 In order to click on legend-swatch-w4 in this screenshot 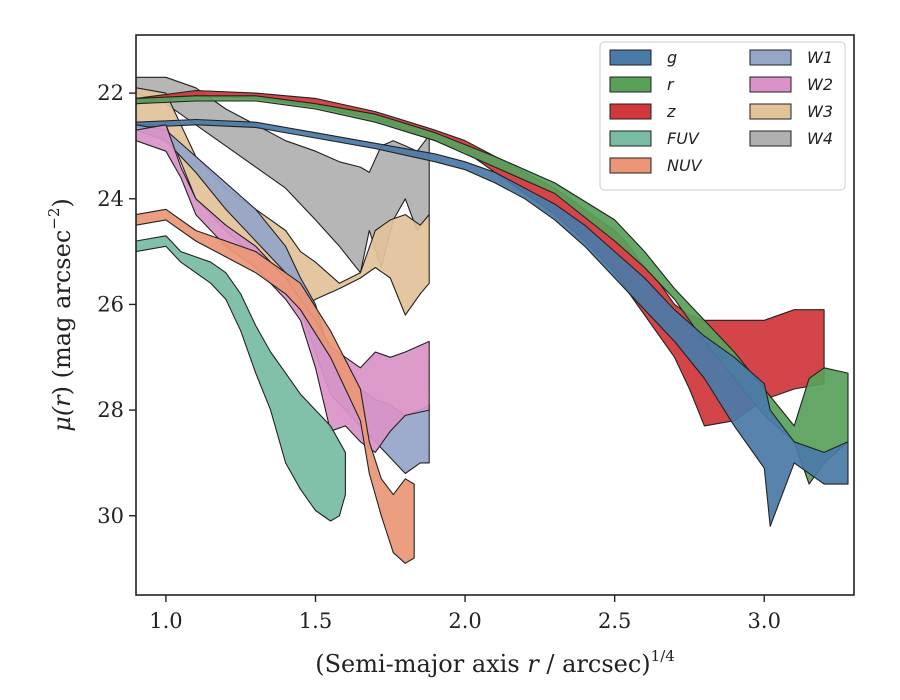, I will do `click(770, 138)`.